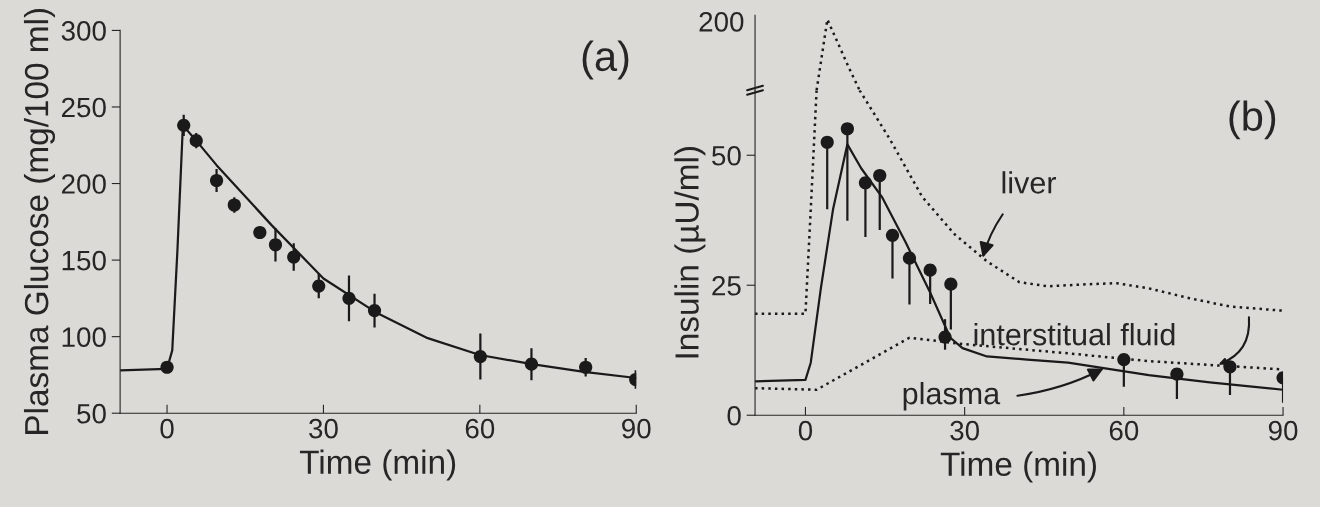  What do you see at coordinates (84, 260) in the screenshot?
I see `y-tick-label: 150` at bounding box center [84, 260].